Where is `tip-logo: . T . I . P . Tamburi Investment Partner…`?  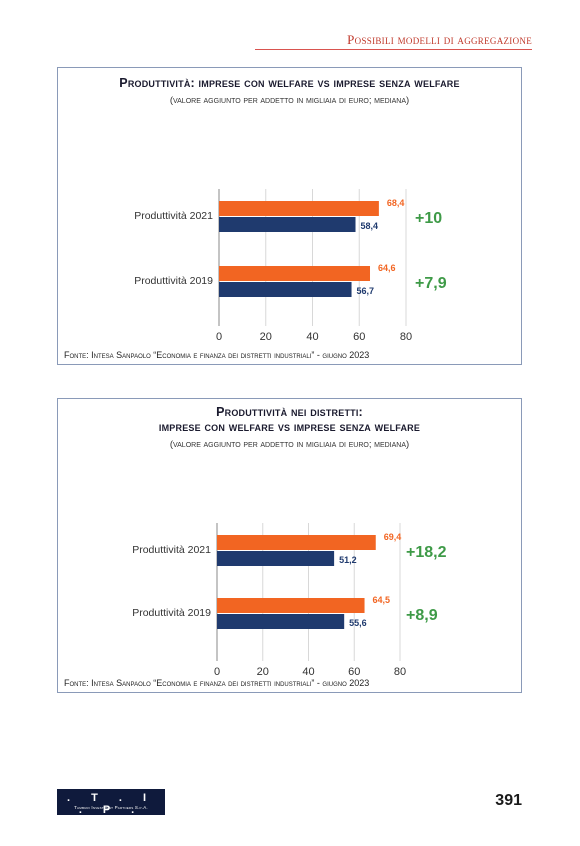
tip-logo: . T . I . P . Tamburi Investment Partner… is located at coordinates (111, 802).